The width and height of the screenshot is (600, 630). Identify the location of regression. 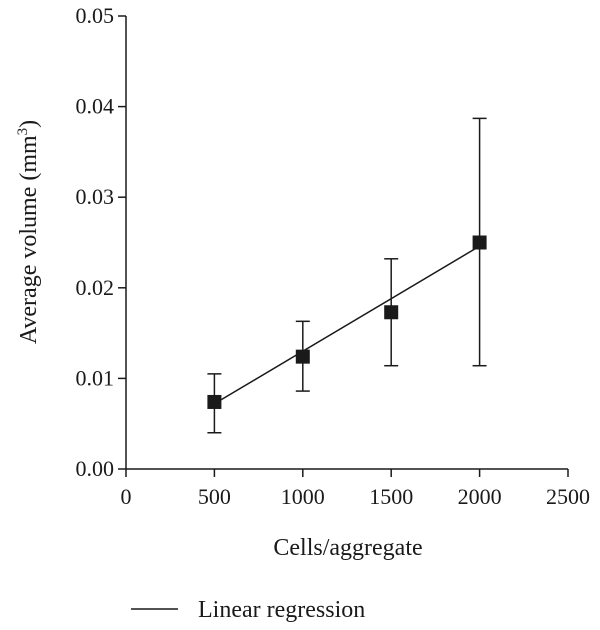
(347, 325).